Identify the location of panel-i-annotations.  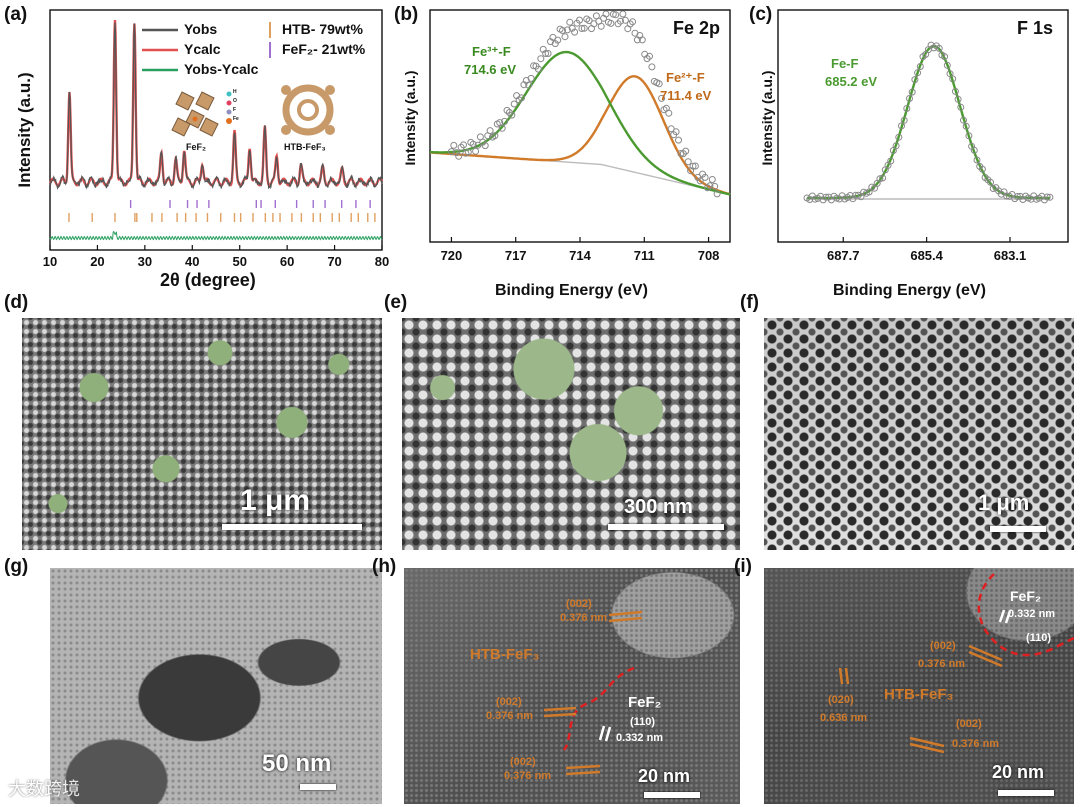
(956, 663).